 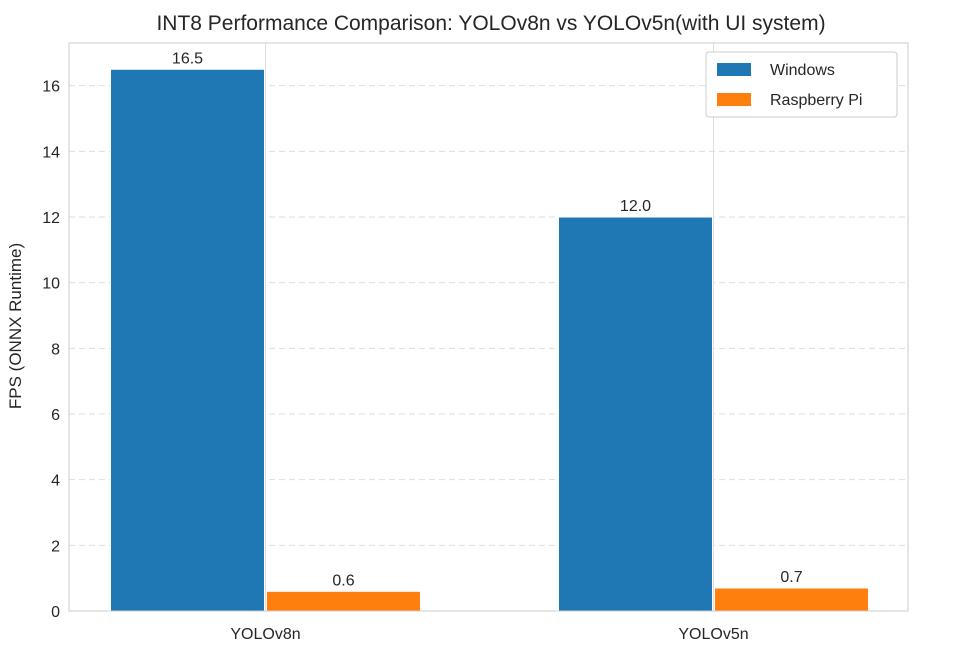 I want to click on legend-frame, so click(x=801, y=84).